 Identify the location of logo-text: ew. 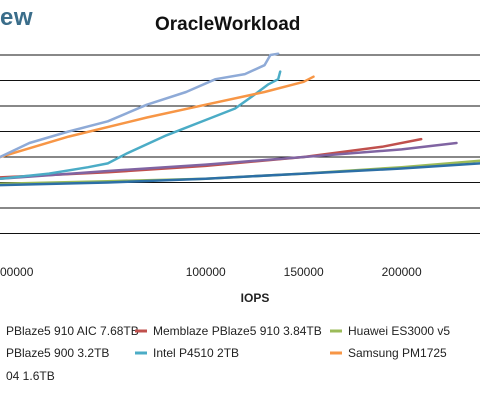
(17, 17).